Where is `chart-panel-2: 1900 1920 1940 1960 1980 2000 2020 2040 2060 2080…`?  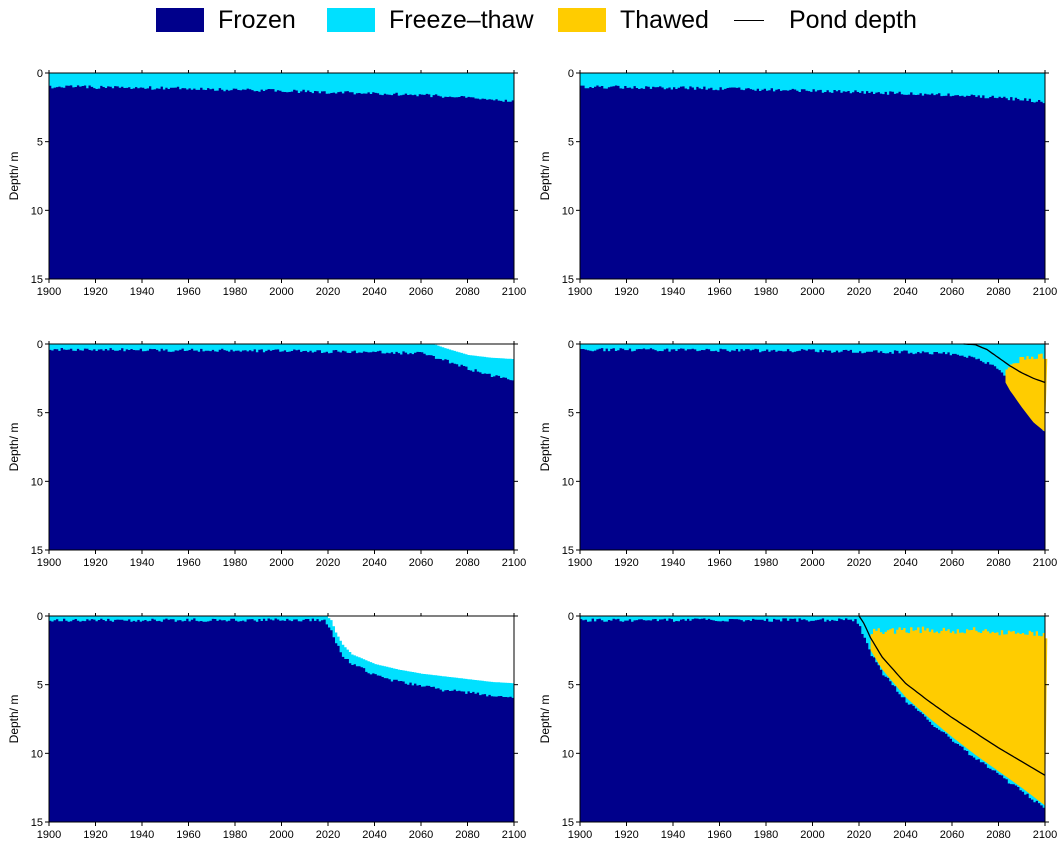
chart-panel-2: 1900 1920 1940 1960 1980 2000 2020 2040 2060 2080… is located at coordinates (797, 183).